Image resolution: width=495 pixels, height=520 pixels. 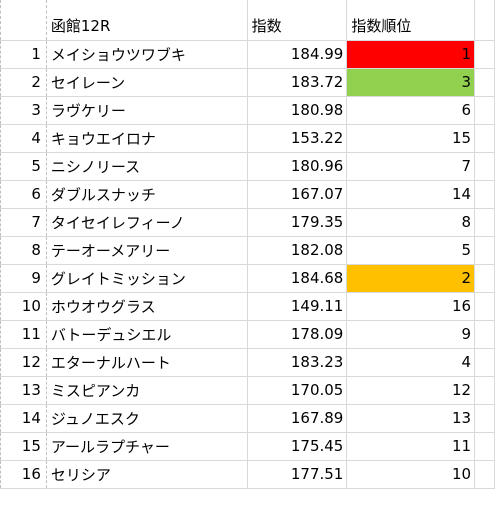 I want to click on table-row: 16 セリシア 177.51 10, so click(x=247, y=474).